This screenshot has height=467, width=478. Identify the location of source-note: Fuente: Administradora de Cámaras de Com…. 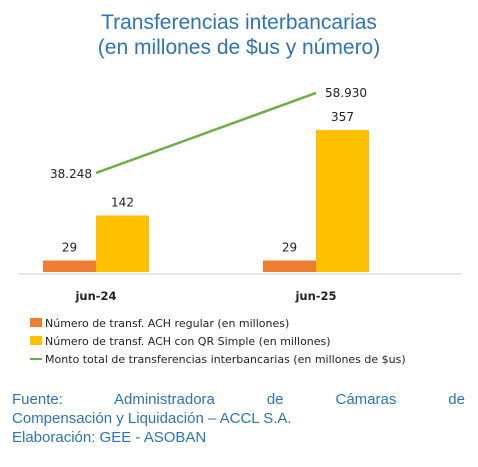
(238, 418).